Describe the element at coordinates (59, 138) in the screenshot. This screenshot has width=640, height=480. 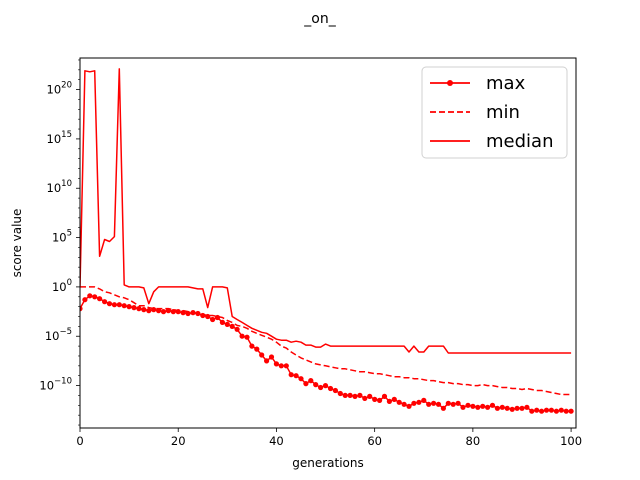
I see `y-tick-label: 10¹⁵` at that location.